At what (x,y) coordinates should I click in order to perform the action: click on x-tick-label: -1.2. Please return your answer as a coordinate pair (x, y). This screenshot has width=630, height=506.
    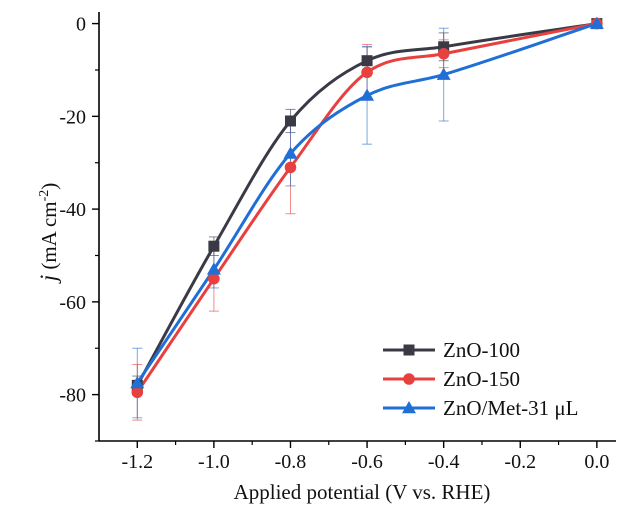
    Looking at the image, I should click on (137, 462).